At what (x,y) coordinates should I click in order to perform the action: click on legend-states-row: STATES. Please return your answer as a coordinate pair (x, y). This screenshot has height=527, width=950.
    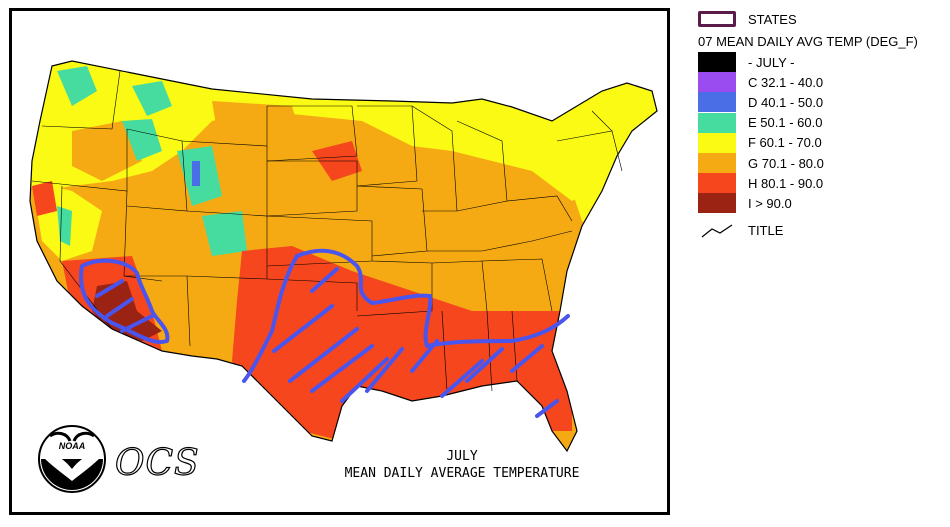
    Looking at the image, I should click on (823, 19).